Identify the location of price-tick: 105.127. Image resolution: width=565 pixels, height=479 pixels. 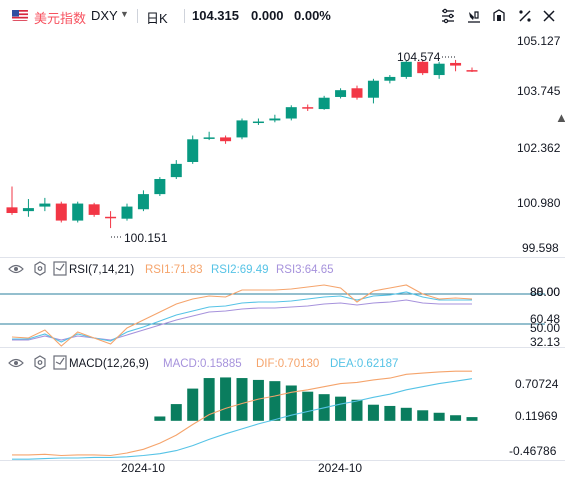
(539, 41).